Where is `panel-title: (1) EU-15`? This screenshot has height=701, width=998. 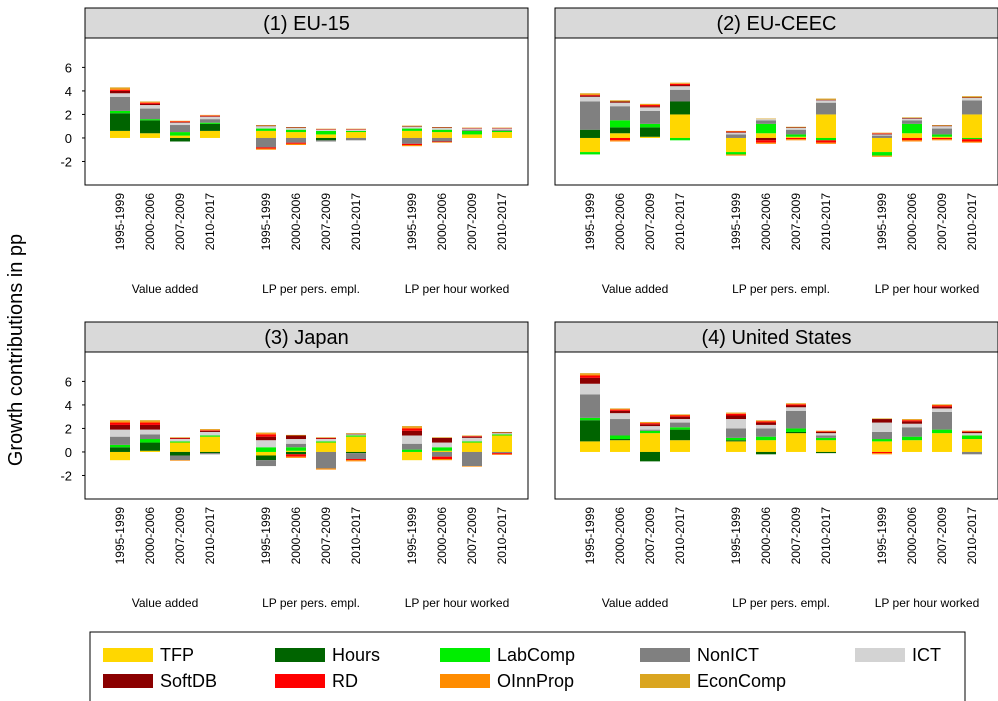
panel-title: (1) EU-15 is located at coordinates (306, 24).